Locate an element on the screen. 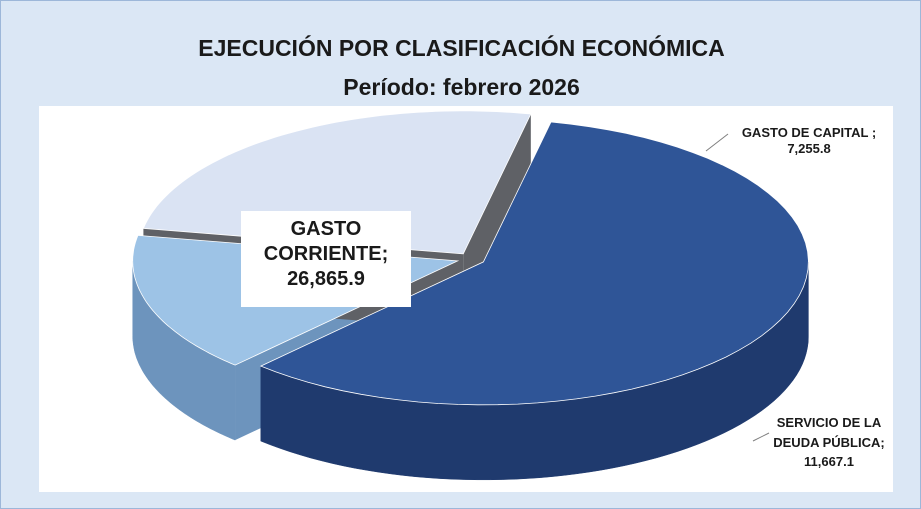  category-label: GASTO DE CAPITAL is located at coordinates (805, 132).